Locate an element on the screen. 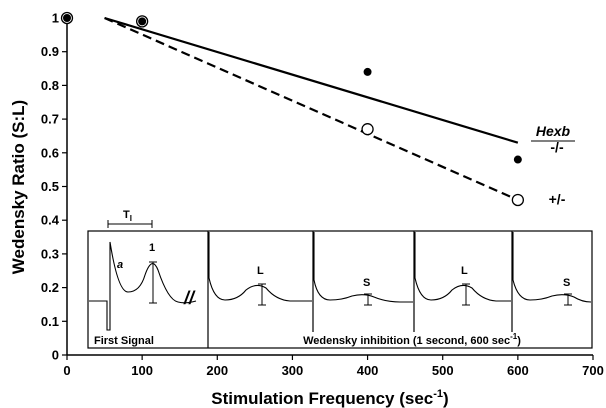 Image resolution: width=606 pixels, height=408 pixels. panel-l-trace is located at coordinates (260, 267).